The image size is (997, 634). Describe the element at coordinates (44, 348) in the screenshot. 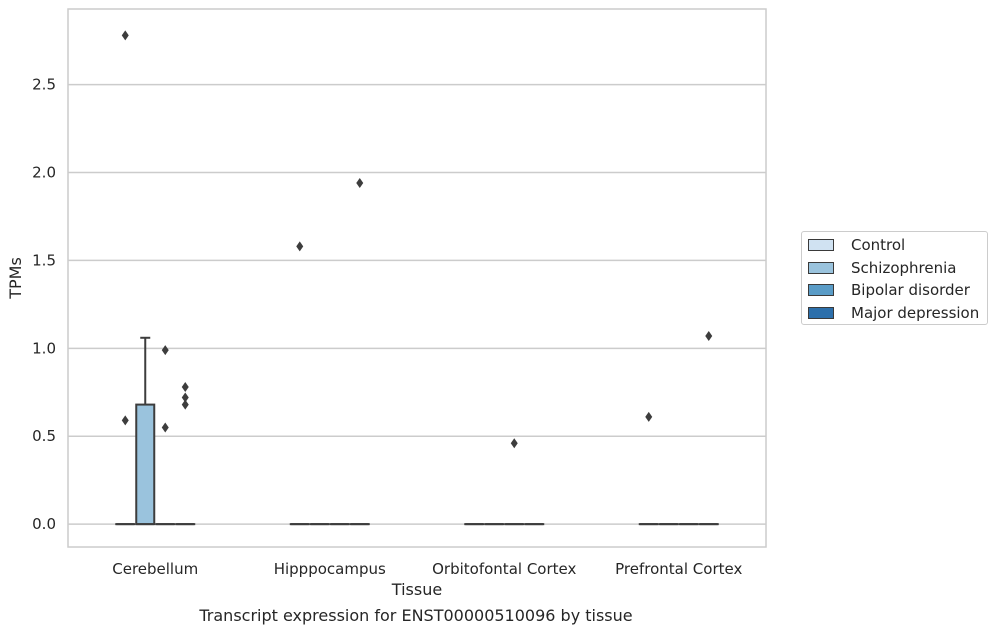

I see `y-tick-label: 1.0` at that location.